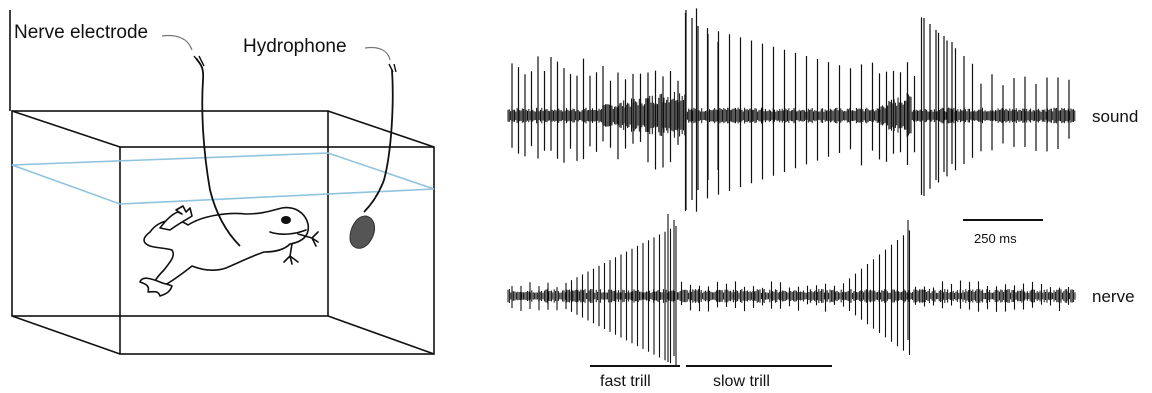 This screenshot has height=393, width=1152. What do you see at coordinates (362, 232) in the screenshot?
I see `hydrophone-body` at bounding box center [362, 232].